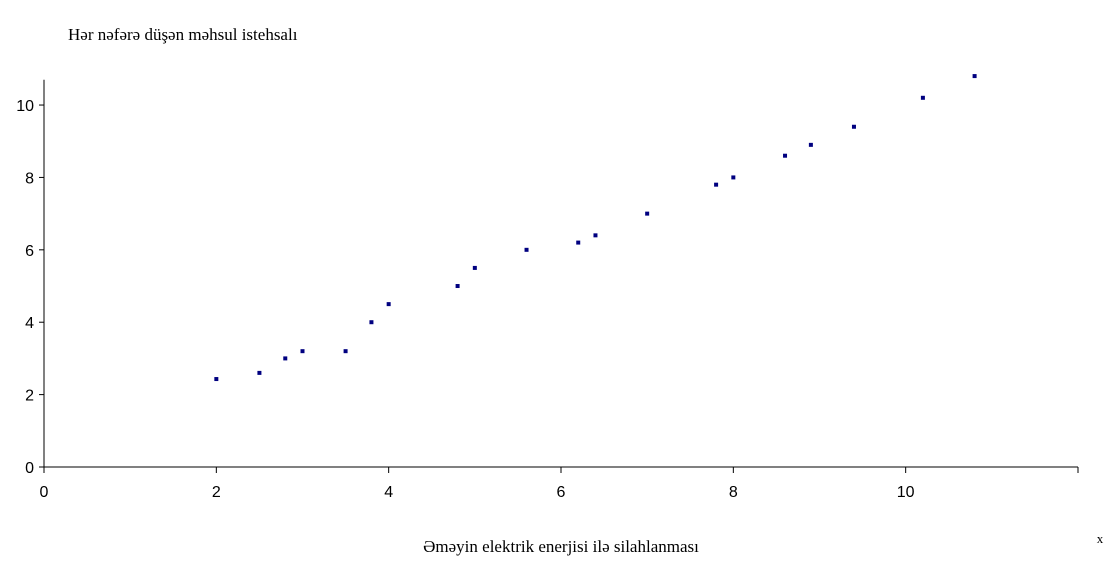  Describe the element at coordinates (183, 34) in the screenshot. I see `y-axis-label: Hər nəfərə düşən məhsul istehsalı` at that location.